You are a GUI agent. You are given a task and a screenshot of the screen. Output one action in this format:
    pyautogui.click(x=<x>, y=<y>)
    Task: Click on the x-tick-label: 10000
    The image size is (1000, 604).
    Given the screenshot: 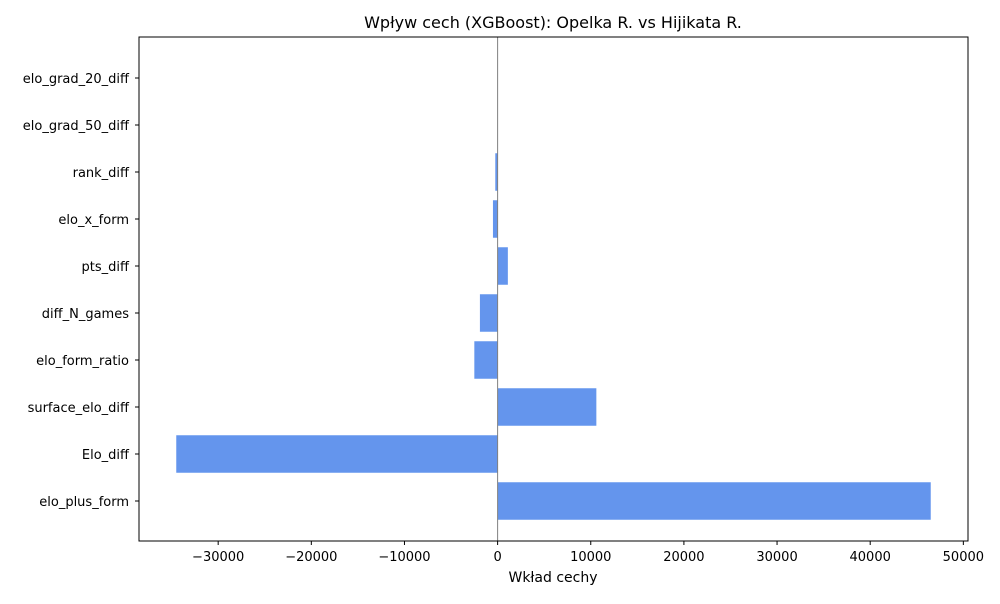 What is the action you would take?
    pyautogui.click(x=590, y=557)
    